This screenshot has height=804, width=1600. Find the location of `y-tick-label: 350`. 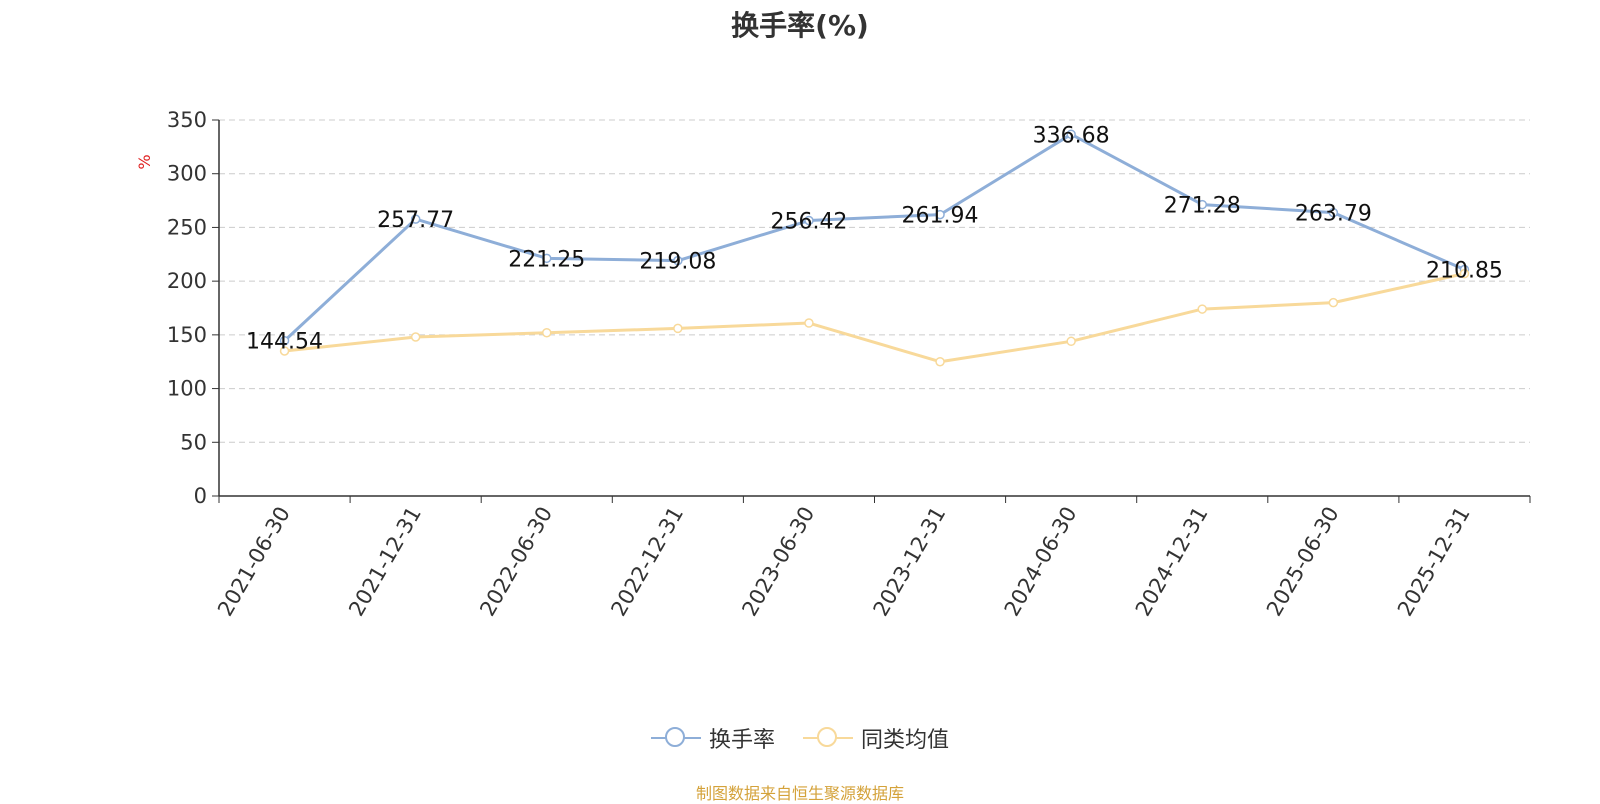

y-tick-label: 350 is located at coordinates (187, 120).